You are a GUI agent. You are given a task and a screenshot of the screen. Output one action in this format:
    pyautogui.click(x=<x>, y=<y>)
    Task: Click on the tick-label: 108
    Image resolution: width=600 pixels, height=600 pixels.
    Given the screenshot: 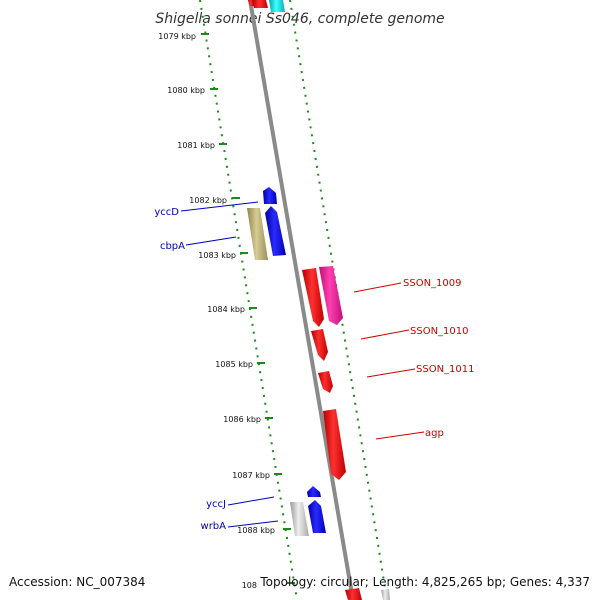 What is the action you would take?
    pyautogui.click(x=249, y=585)
    